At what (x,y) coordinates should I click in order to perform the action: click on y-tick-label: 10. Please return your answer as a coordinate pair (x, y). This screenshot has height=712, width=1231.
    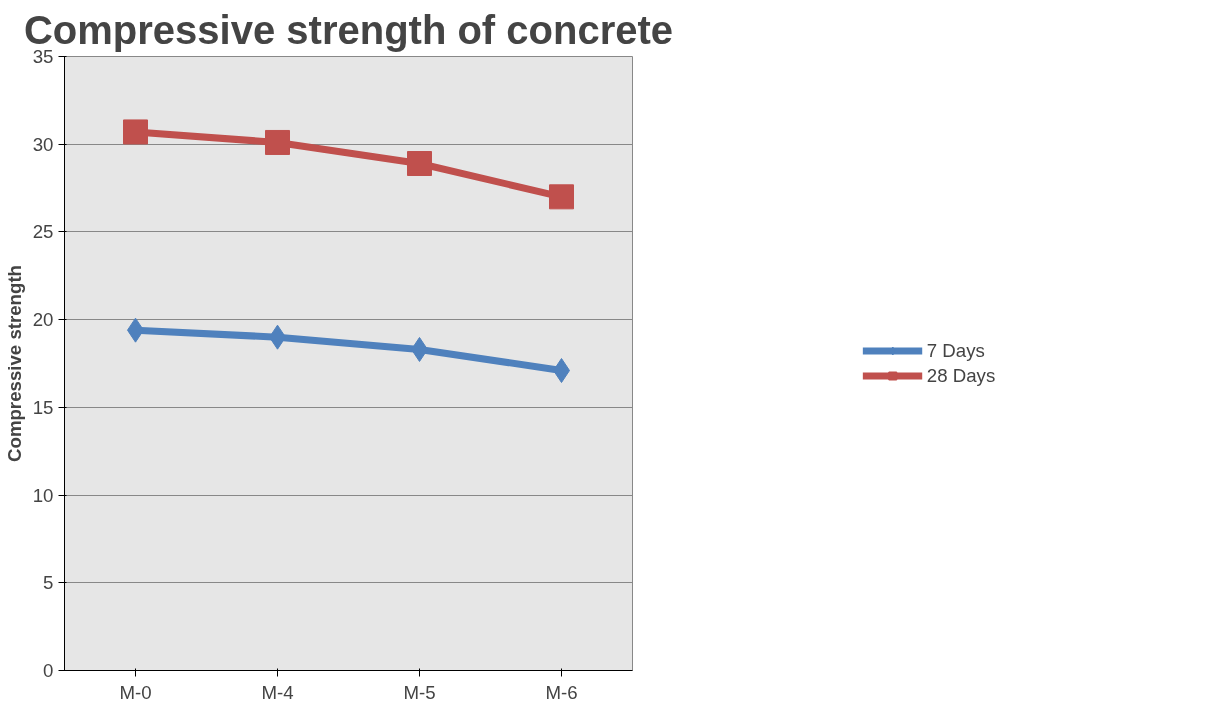
    Looking at the image, I should click on (43, 495).